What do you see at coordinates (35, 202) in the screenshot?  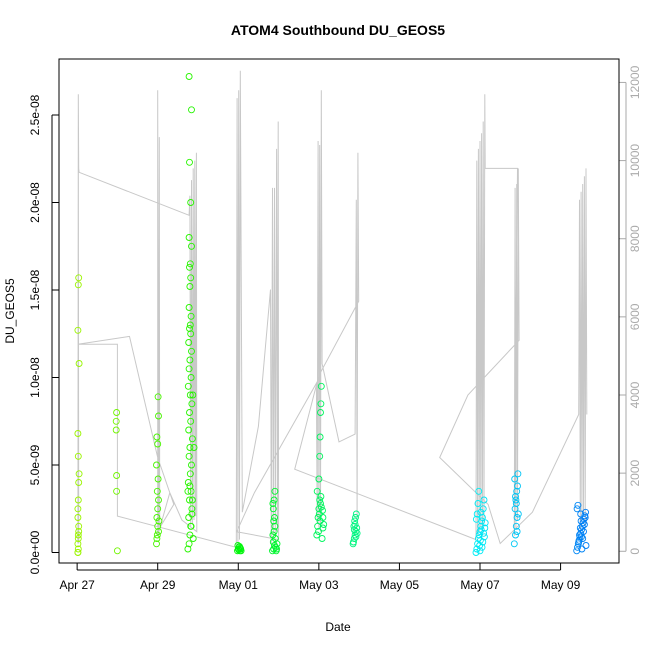 I see `y-tick-label: 2.0e-08` at bounding box center [35, 202].